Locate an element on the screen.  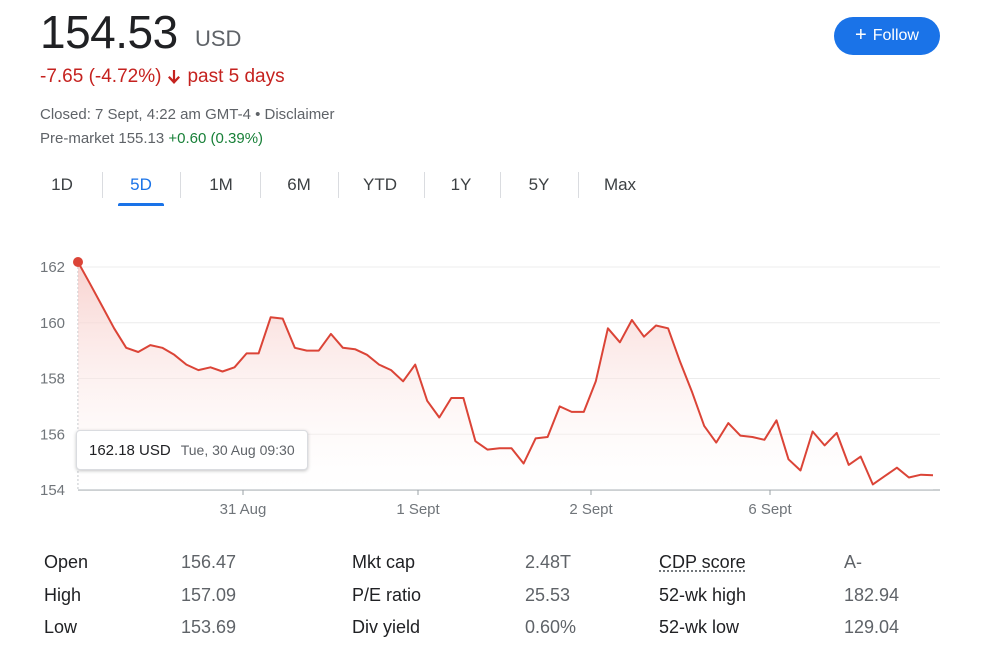
tab-max: Max is located at coordinates (620, 185).